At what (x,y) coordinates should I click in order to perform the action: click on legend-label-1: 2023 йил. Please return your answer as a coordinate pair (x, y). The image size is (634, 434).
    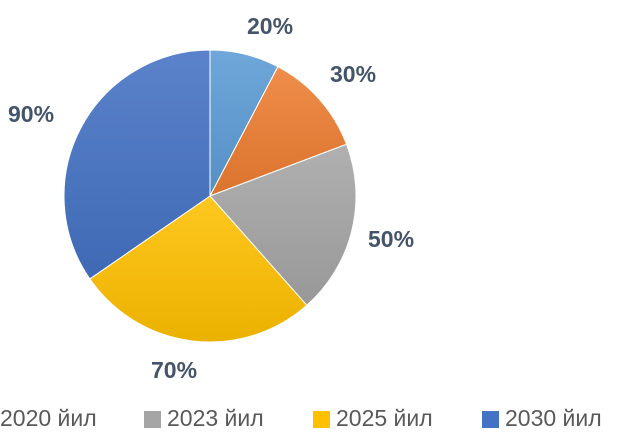
    Looking at the image, I should click on (215, 418).